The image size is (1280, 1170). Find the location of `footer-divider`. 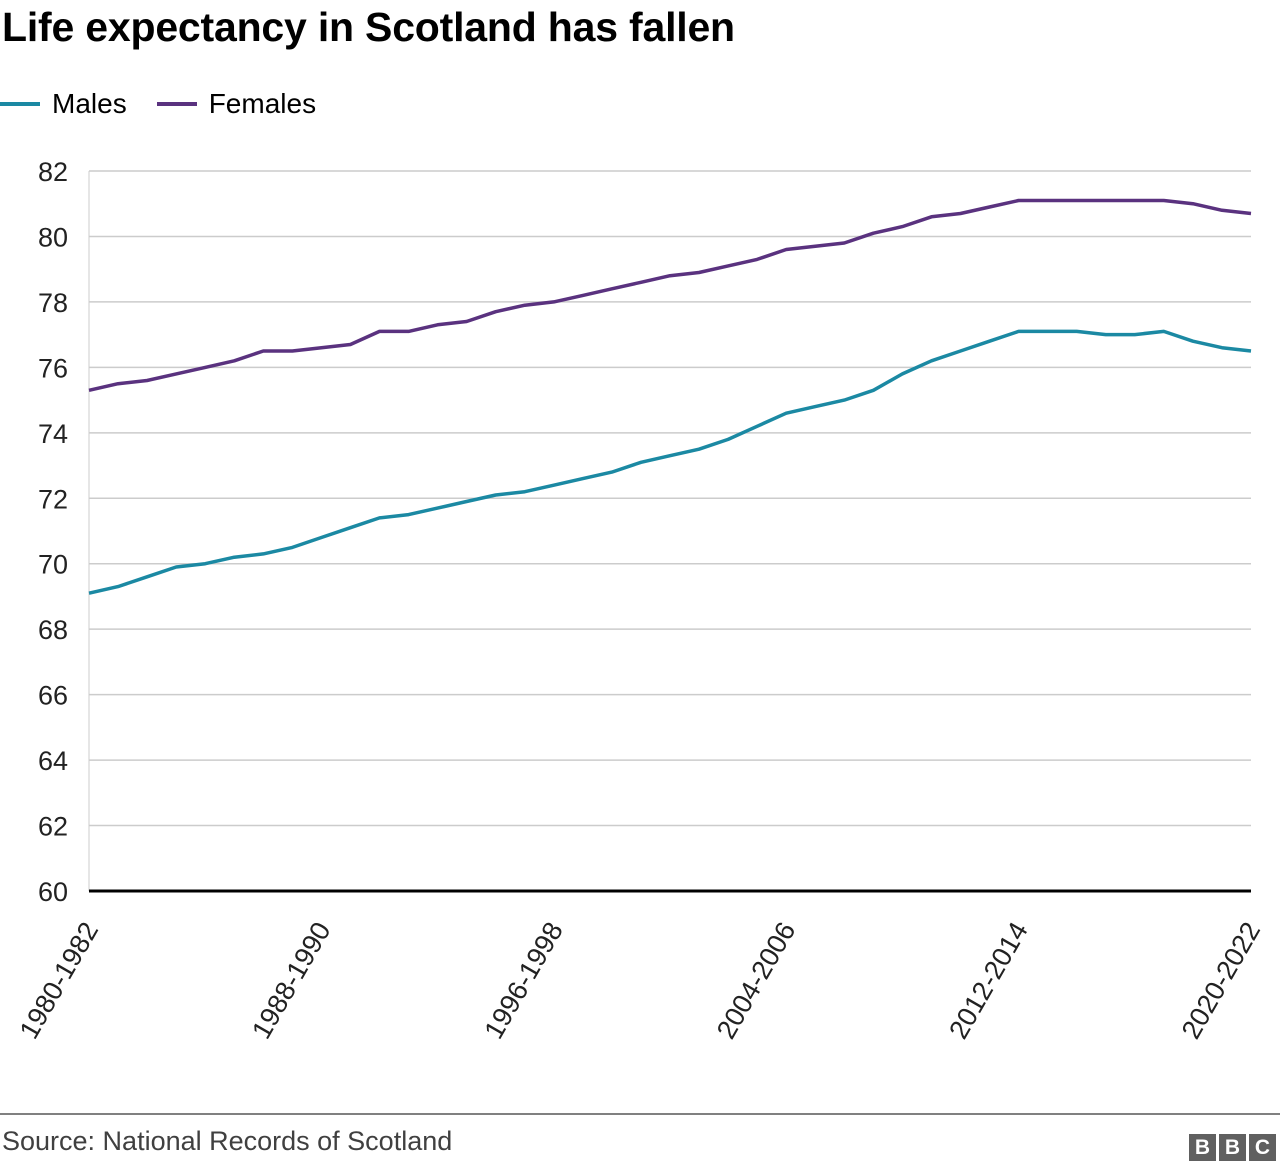

footer-divider is located at coordinates (640, 1114).